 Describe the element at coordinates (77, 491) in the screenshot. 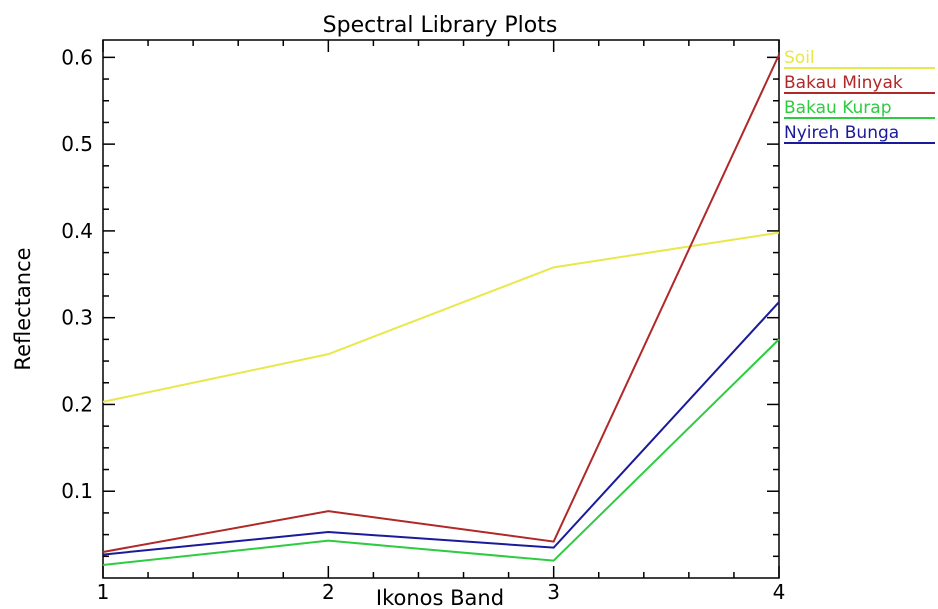

I see `y-tick-label: 0.1` at that location.